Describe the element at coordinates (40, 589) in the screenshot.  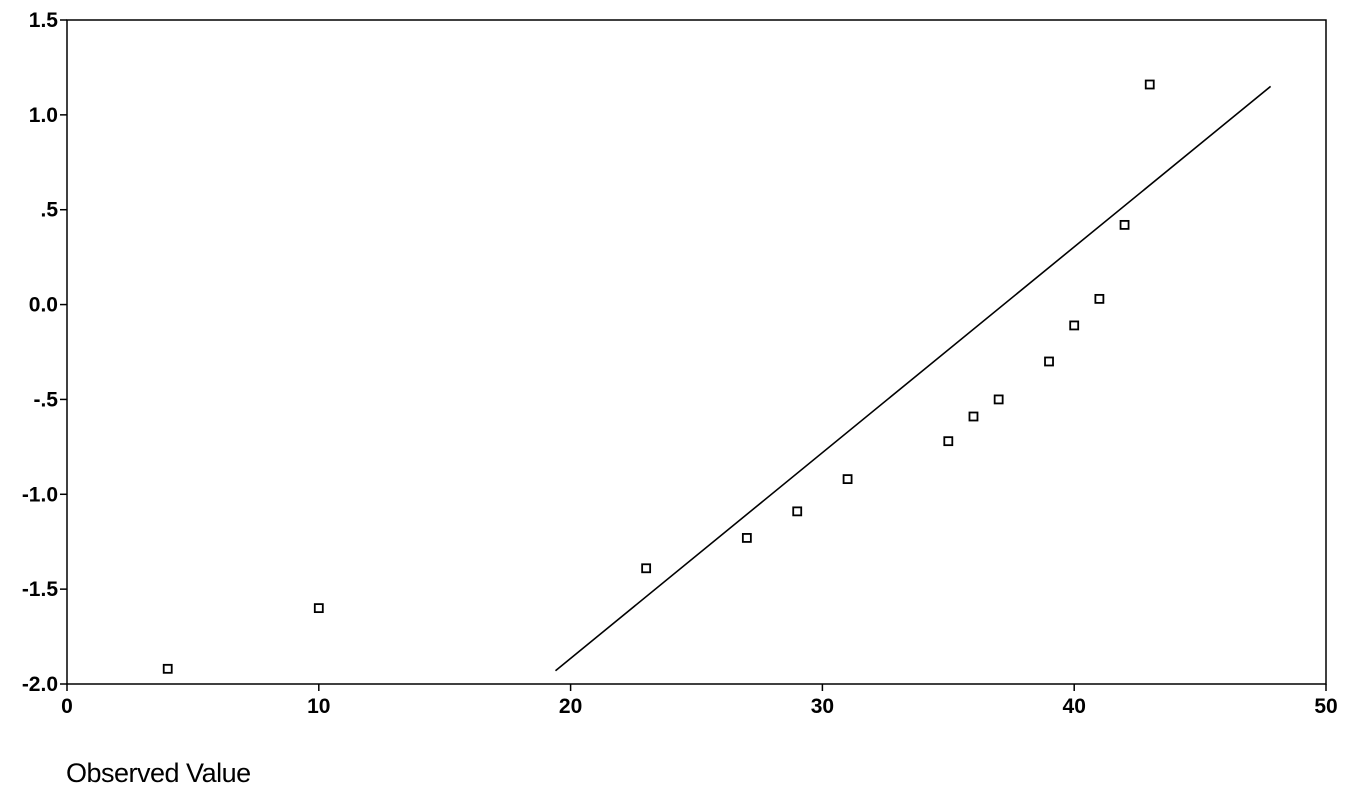
I see `y-tick-label: -1.5` at that location.